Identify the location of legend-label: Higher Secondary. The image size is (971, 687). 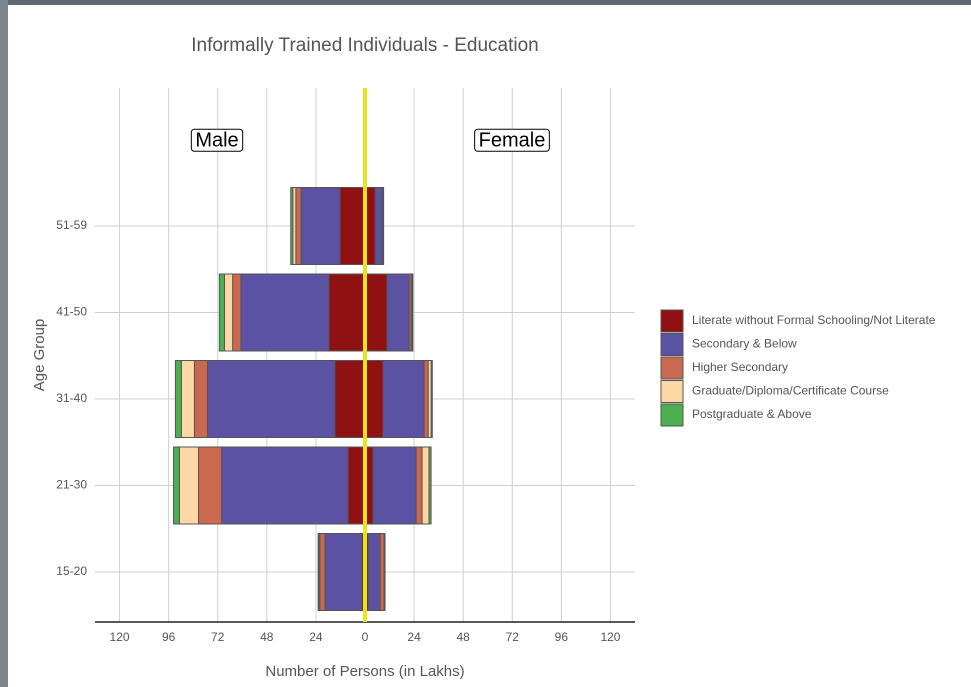
(740, 367).